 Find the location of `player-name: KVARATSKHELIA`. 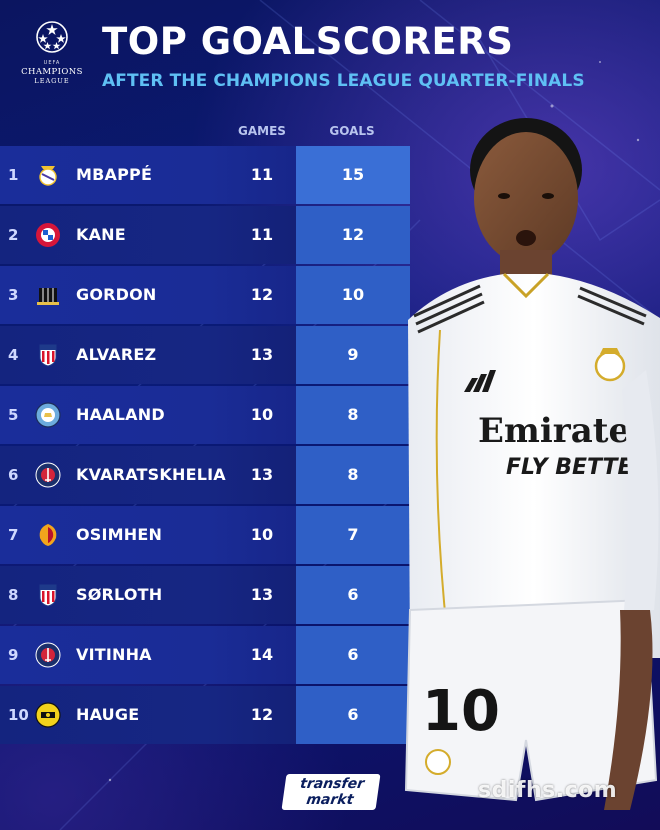

player-name: KVARATSKHELIA is located at coordinates (151, 474).